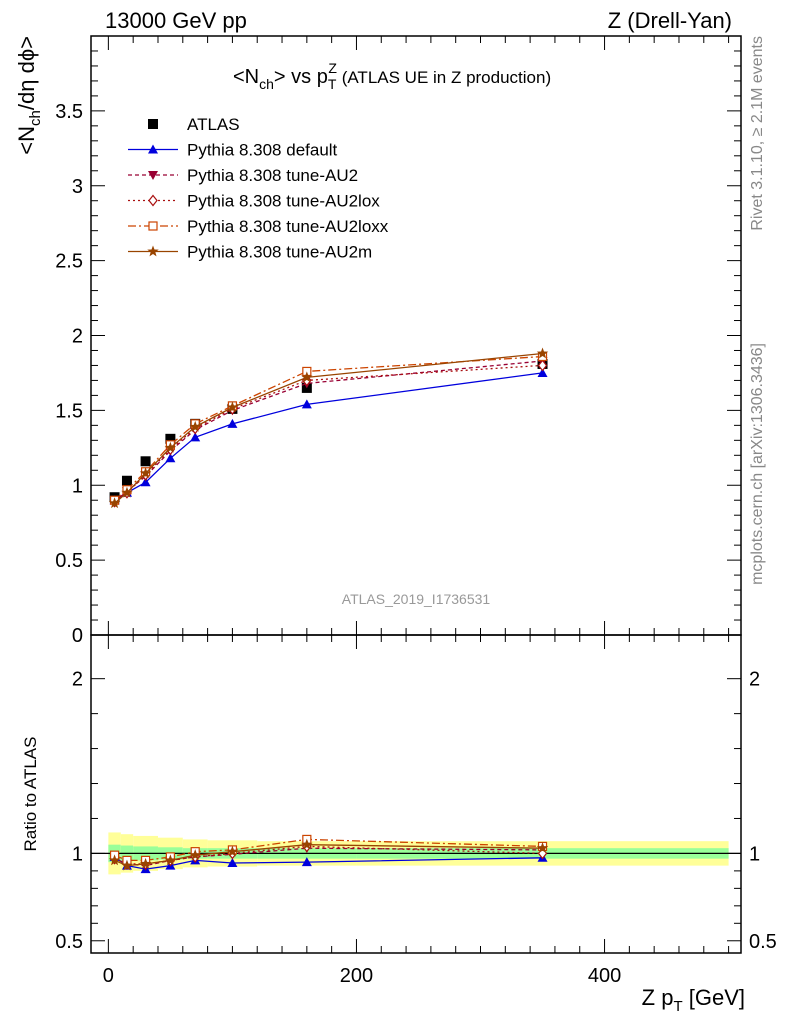 The width and height of the screenshot is (786, 1024). Describe the element at coordinates (754, 680) in the screenshot. I see `ratio-tick-label-right: 2` at that location.